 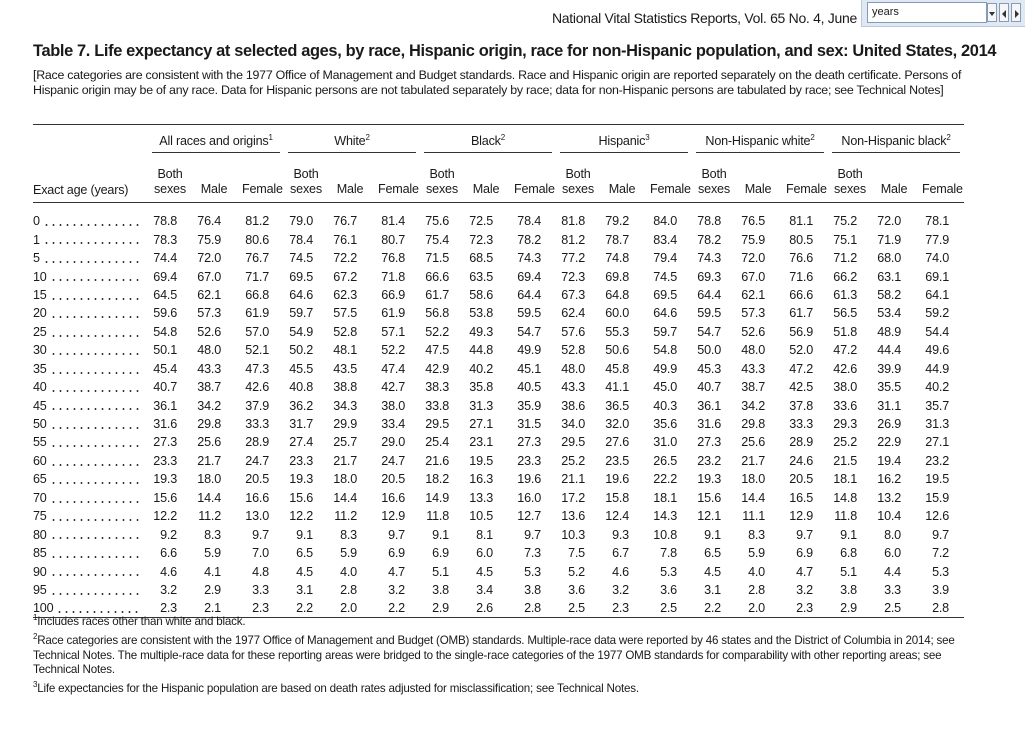 I want to click on group-header: Hispanic3, so click(x=624, y=139).